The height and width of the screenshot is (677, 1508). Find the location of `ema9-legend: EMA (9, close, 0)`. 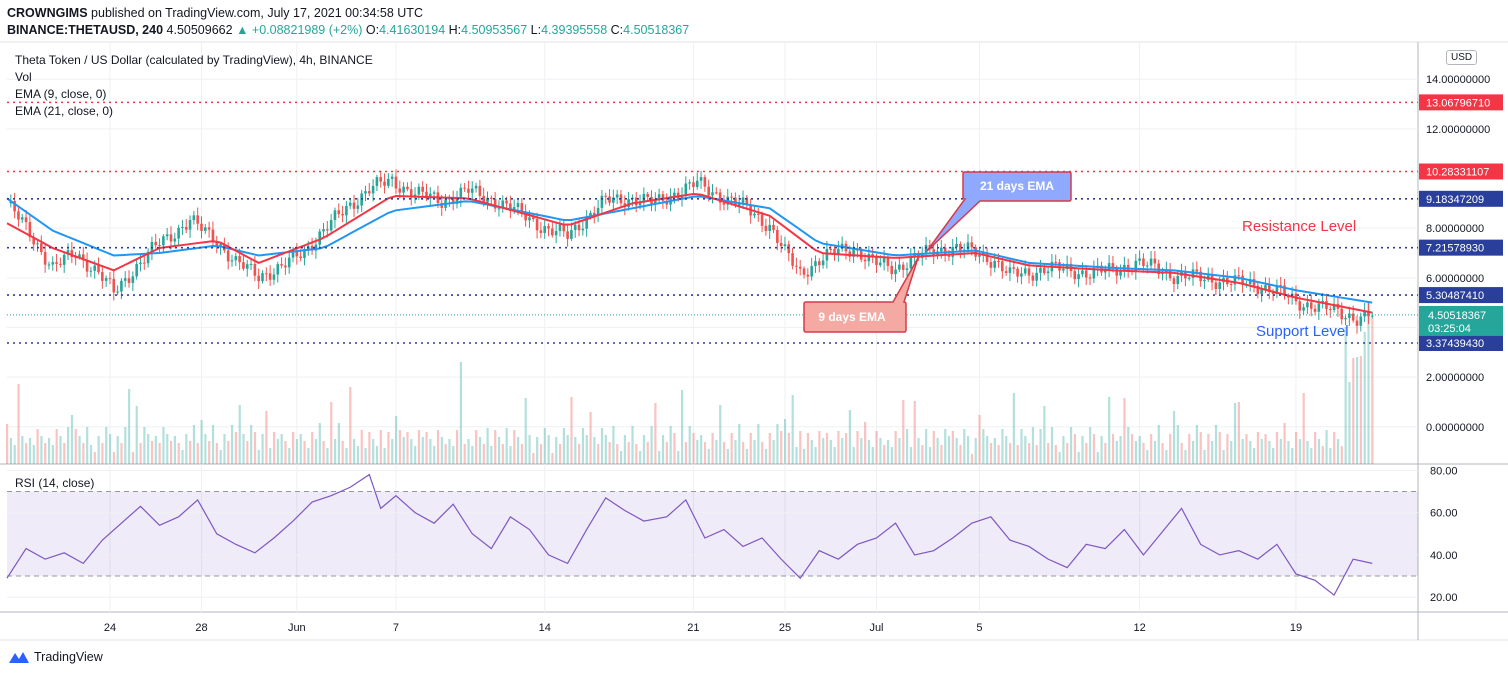

ema9-legend: EMA (9, close, 0) is located at coordinates (60, 94).